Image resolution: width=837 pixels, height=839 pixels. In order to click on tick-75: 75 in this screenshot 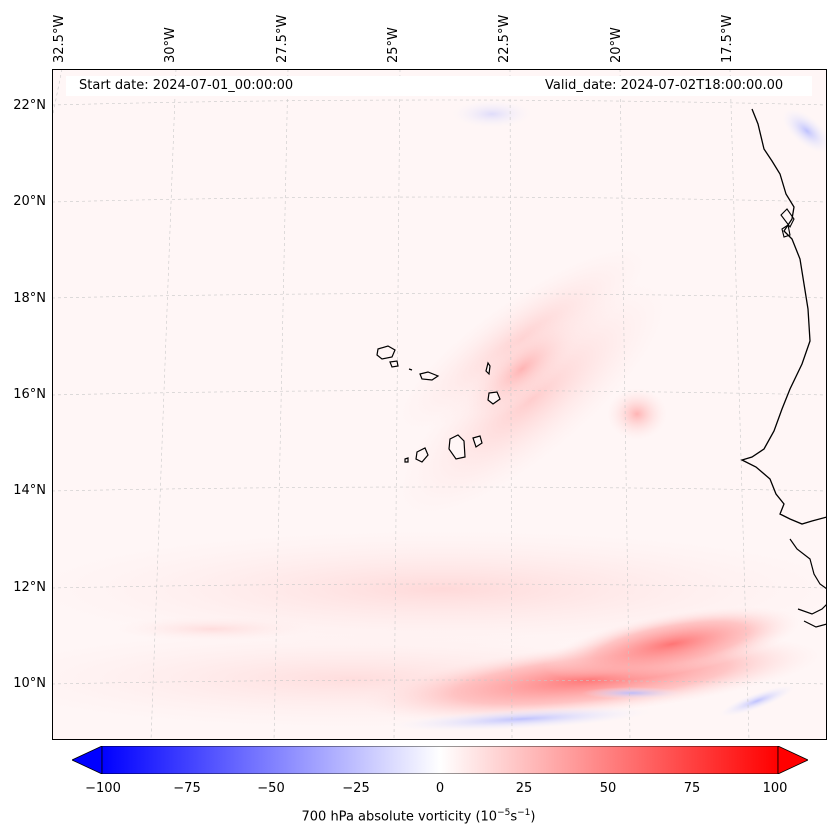, I will do `click(692, 788)`.